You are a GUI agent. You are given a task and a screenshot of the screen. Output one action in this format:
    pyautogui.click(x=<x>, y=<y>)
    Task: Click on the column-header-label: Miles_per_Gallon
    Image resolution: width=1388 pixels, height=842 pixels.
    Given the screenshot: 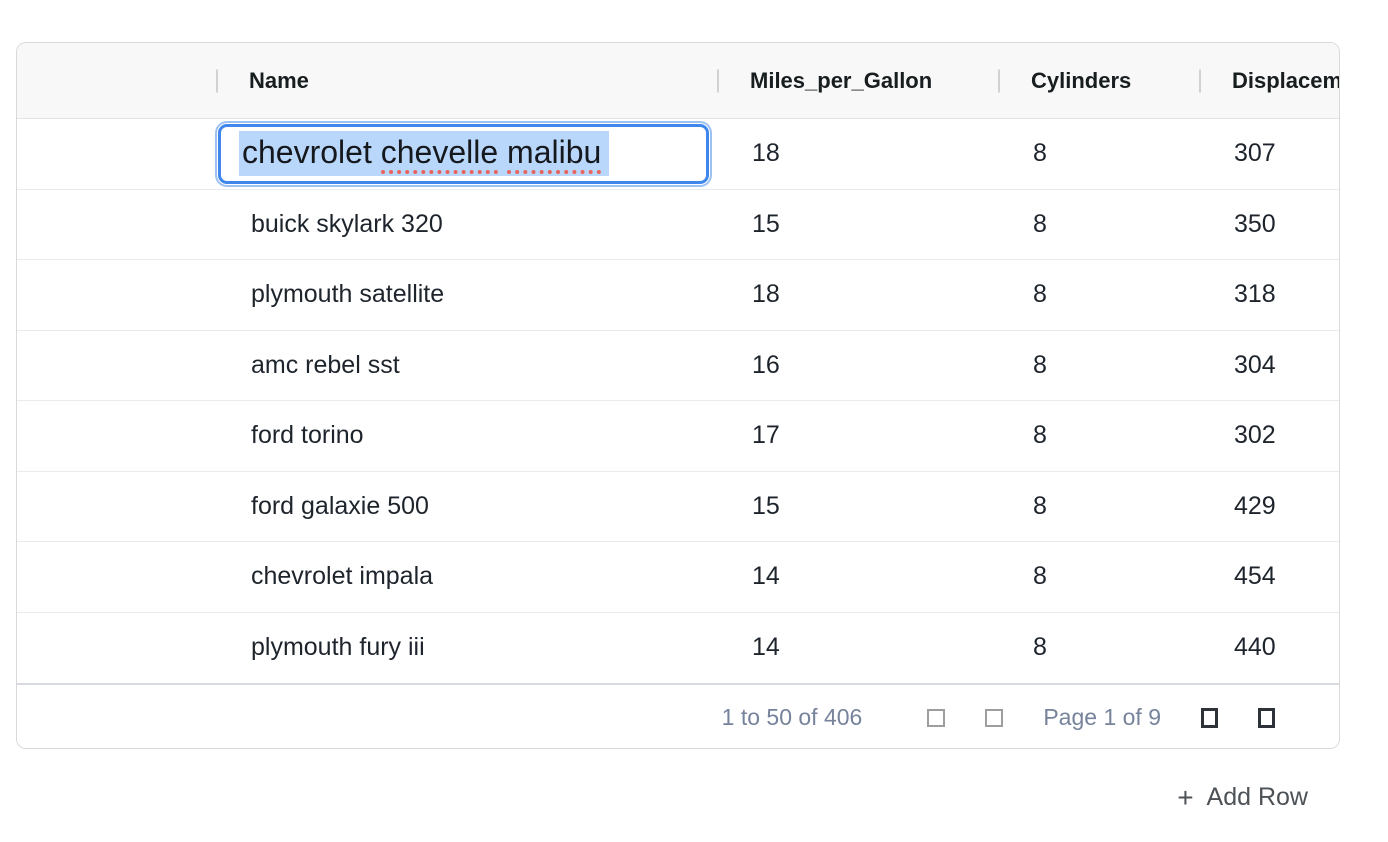 What is the action you would take?
    pyautogui.click(x=841, y=80)
    